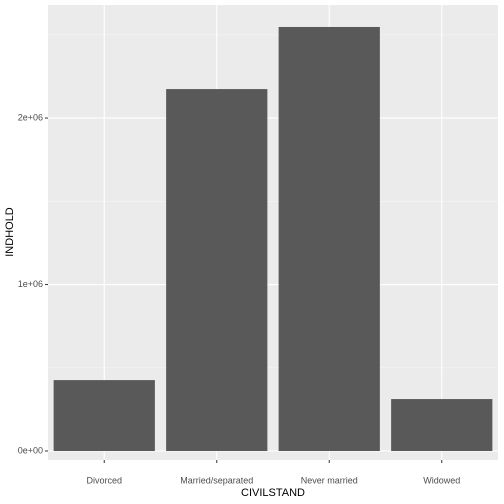 This screenshot has height=504, width=504. Describe the element at coordinates (329, 480) in the screenshot. I see `x-tick-label: Never married` at that location.